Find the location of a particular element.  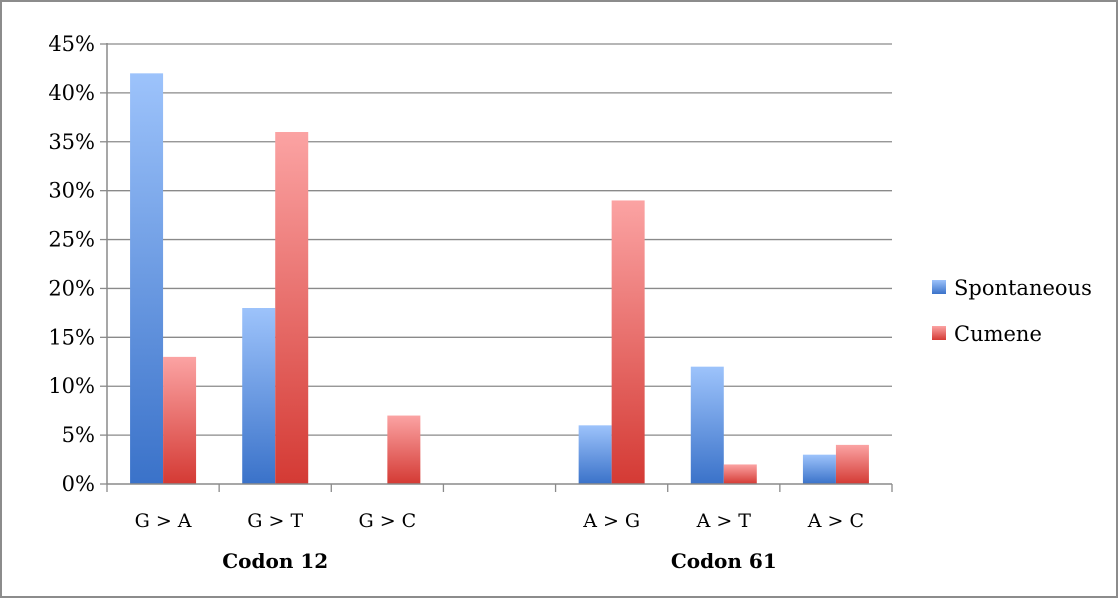

bar-cumene-a-to-g is located at coordinates (628, 342).